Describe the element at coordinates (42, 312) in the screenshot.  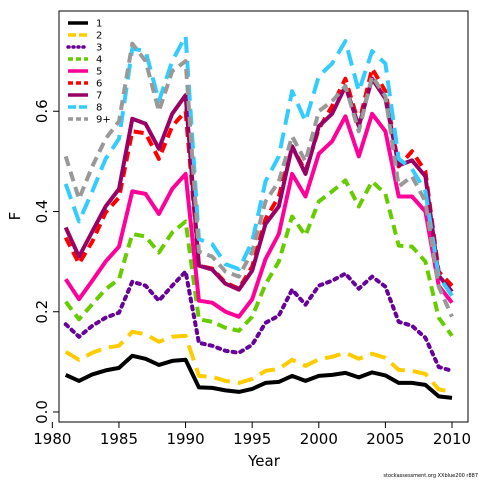
I see `y-tick-label-1: 0.2` at that location.